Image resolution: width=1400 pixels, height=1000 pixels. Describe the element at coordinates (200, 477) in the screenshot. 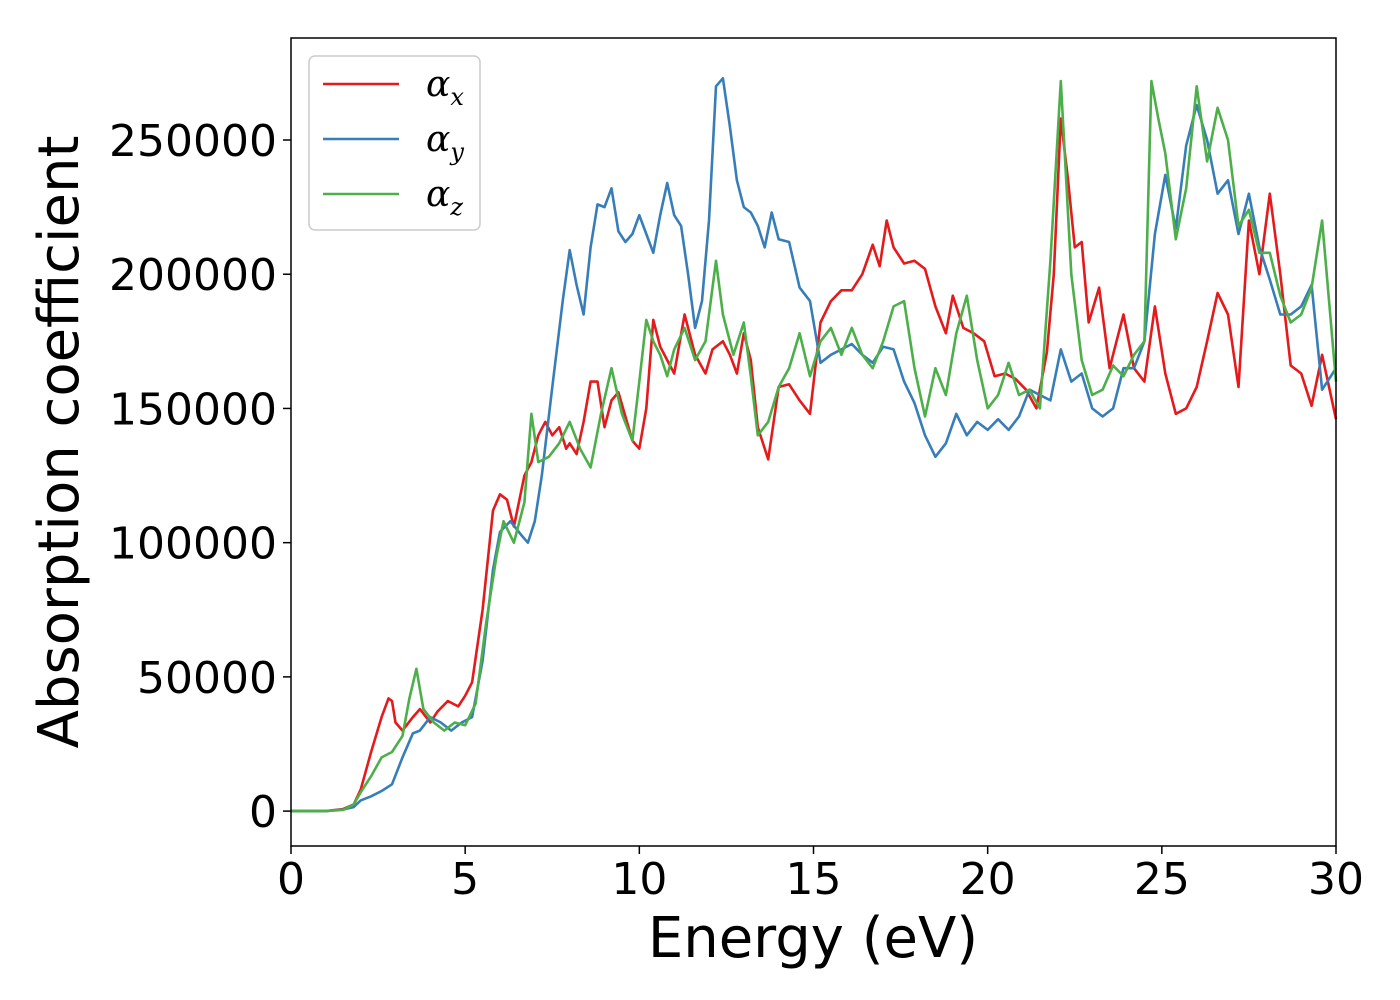

I see `y-axis-ticks: 0 50000 100000 150000 200000 250000` at that location.